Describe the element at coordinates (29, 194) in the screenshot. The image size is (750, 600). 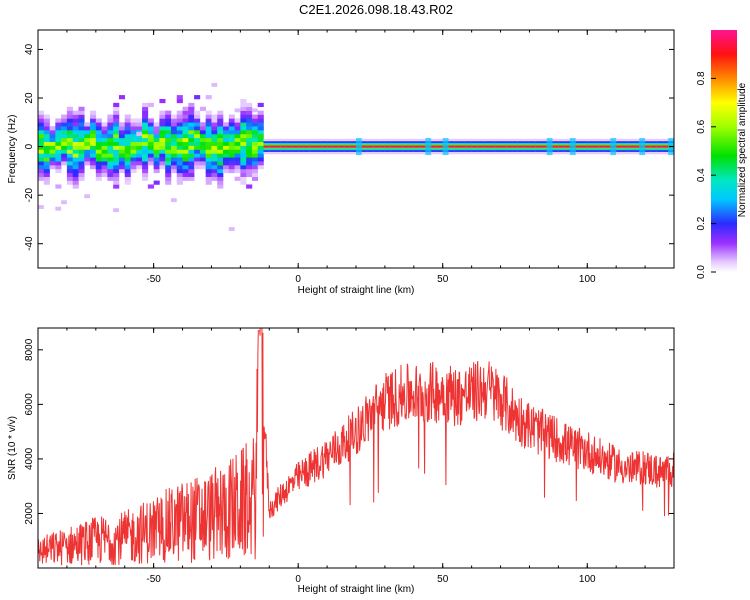
I see `spectrogram-y-tick-label: -20` at that location.